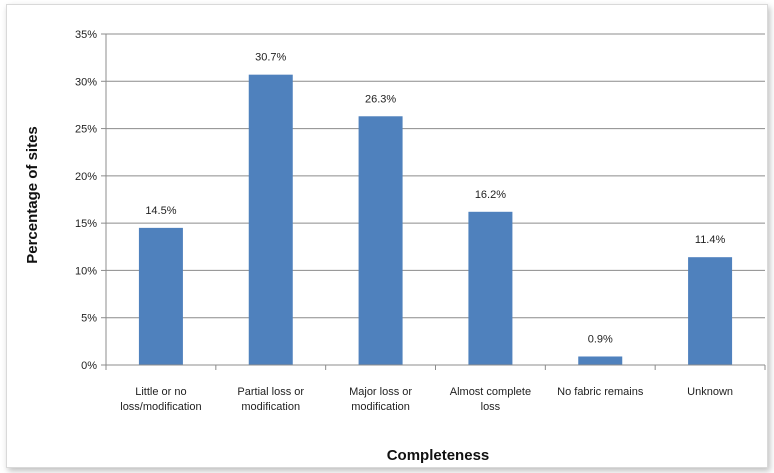  What do you see at coordinates (86, 271) in the screenshot?
I see `y-tick-label: 10%` at bounding box center [86, 271].